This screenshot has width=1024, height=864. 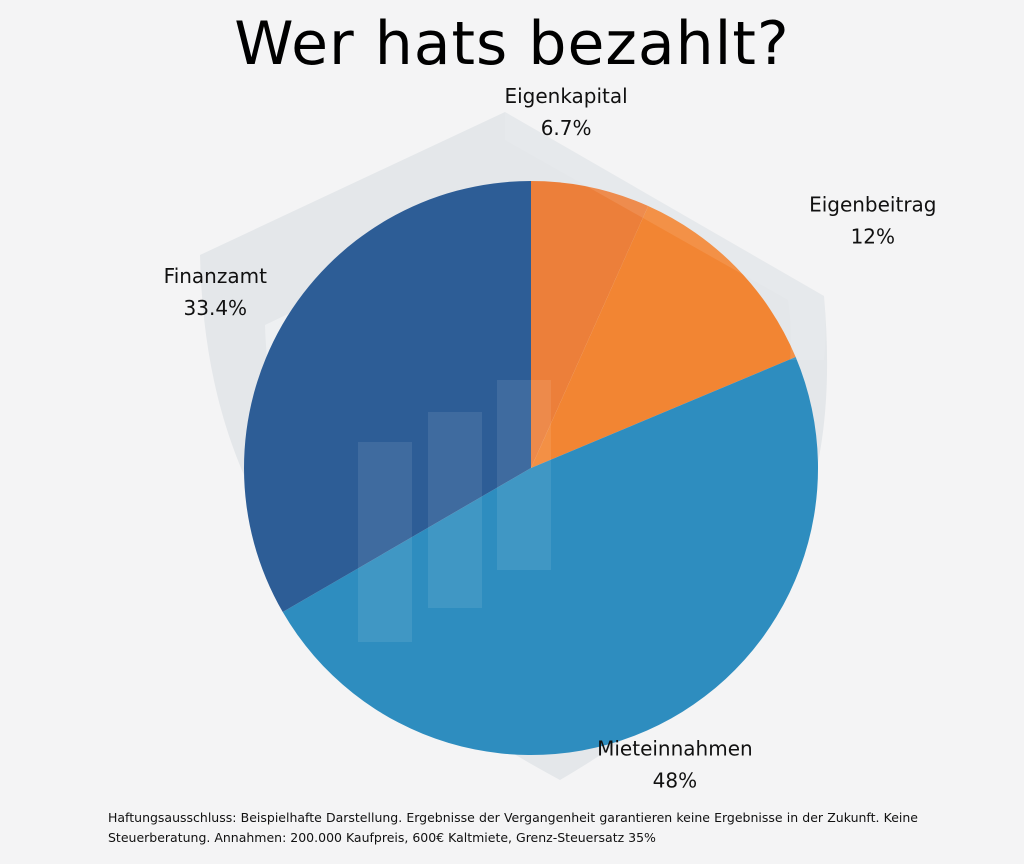 I want to click on slice-label-eigenbeitrag: Eigenbeitrag 12%, so click(x=872, y=221).